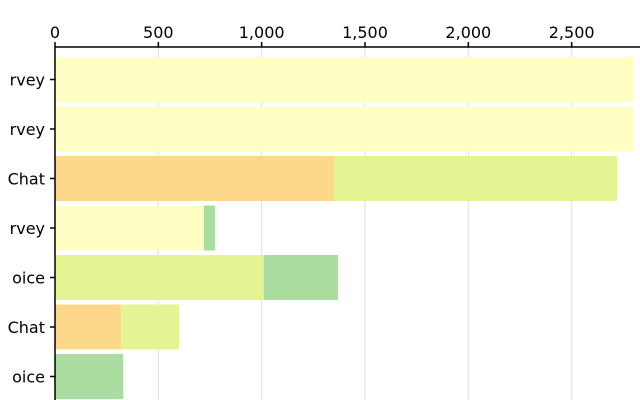 Image resolution: width=640 pixels, height=400 pixels. Describe the element at coordinates (262, 32) in the screenshot. I see `x-tick-label: 1,000` at that location.